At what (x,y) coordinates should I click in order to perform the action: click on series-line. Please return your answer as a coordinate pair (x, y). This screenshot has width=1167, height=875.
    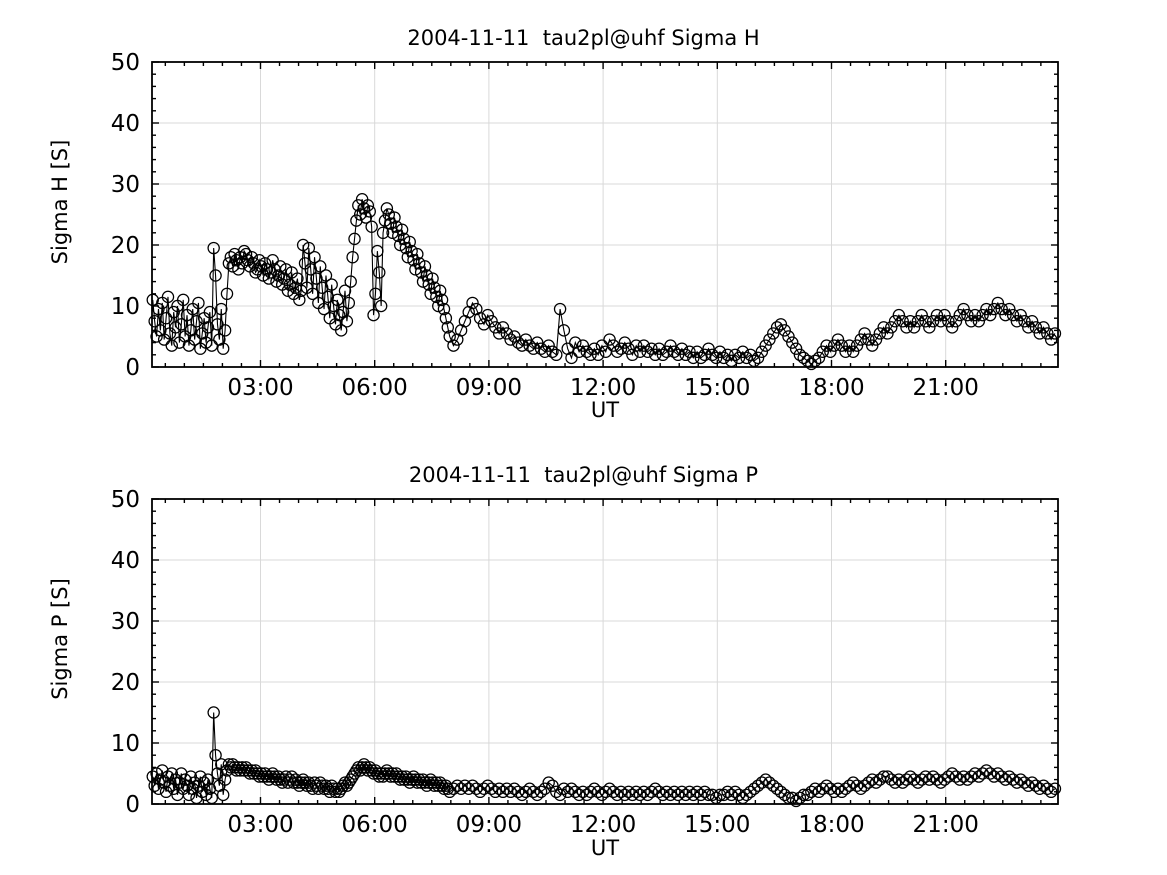
    Looking at the image, I should click on (604, 282).